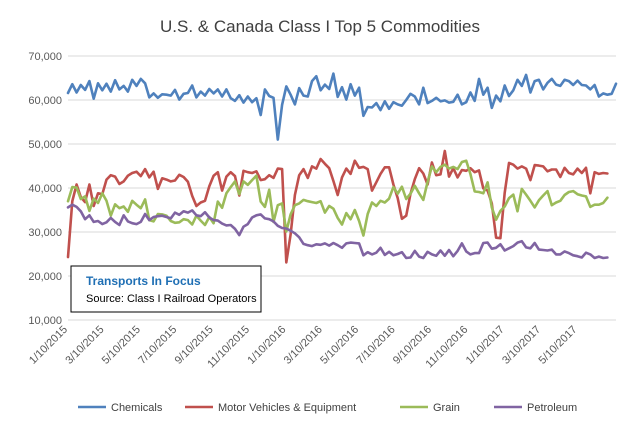 This screenshot has width=640, height=428. Describe the element at coordinates (45, 277) in the screenshot. I see `y-tick-label: 20,000` at that location.